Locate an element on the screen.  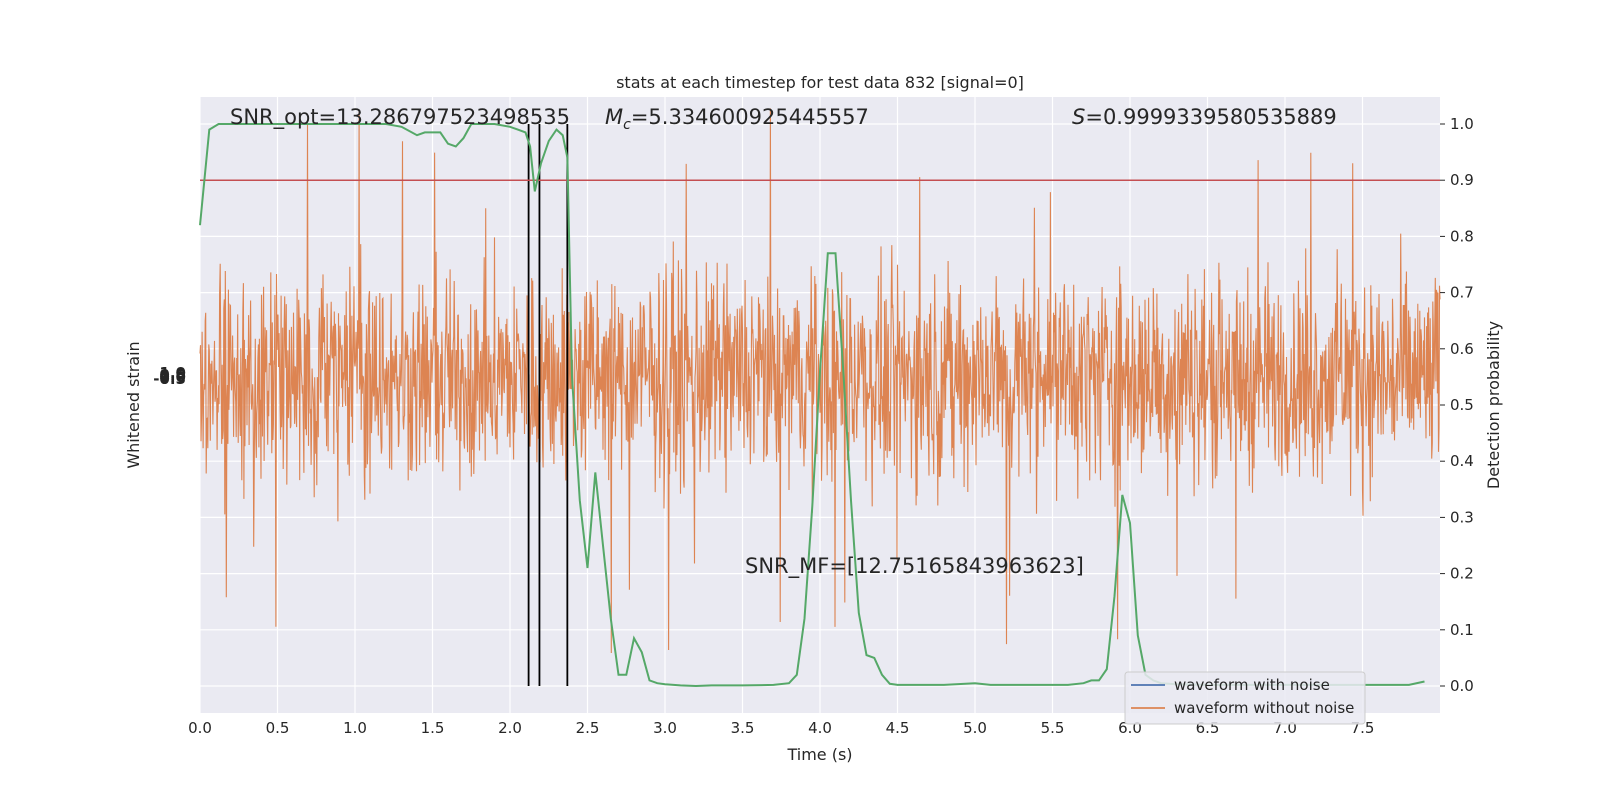
y-tick-label: 0.9 is located at coordinates (1462, 180).